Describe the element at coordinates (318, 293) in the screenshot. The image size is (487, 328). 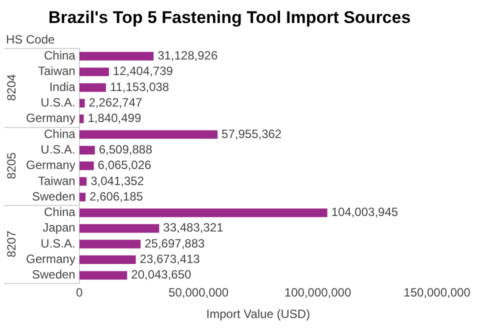
I see `x-tick-label: 100,000,000` at that location.